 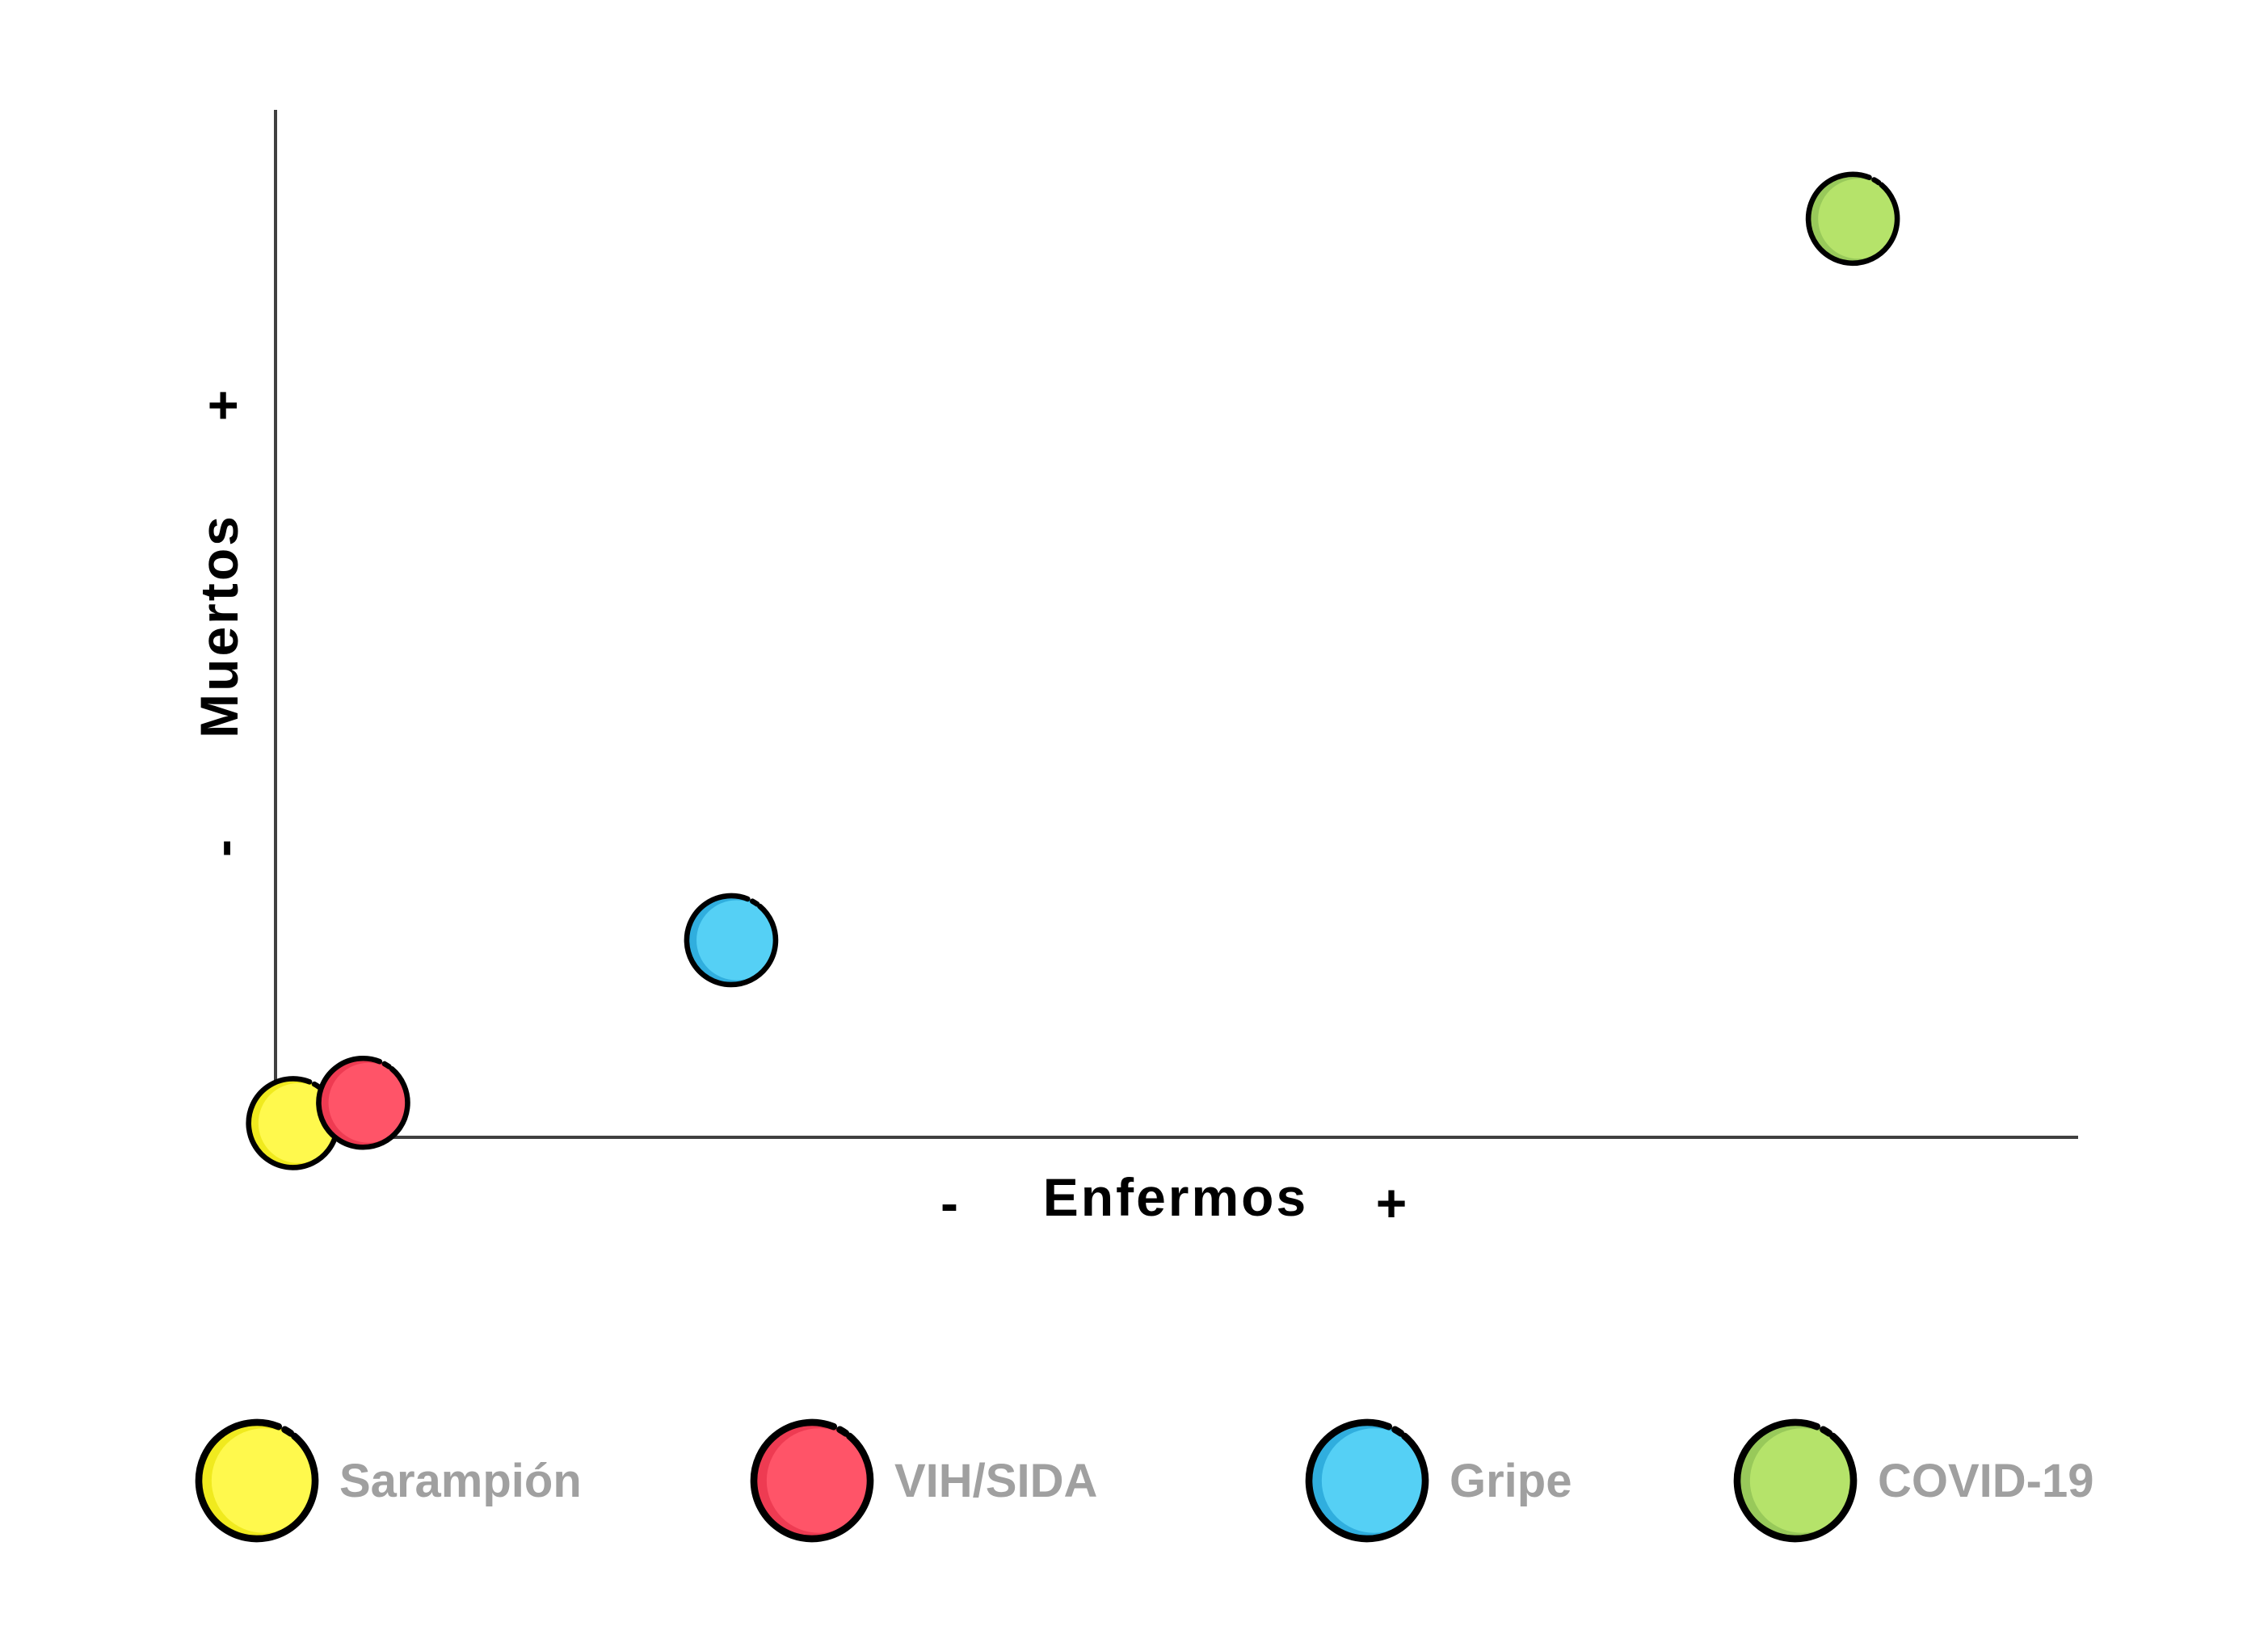 I want to click on legend-marker-vih-sida-outline, so click(x=812, y=1481).